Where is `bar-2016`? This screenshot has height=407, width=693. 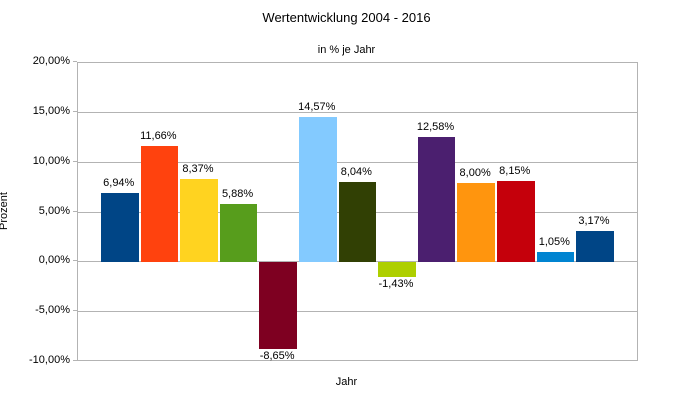 bar-2016 is located at coordinates (595, 246).